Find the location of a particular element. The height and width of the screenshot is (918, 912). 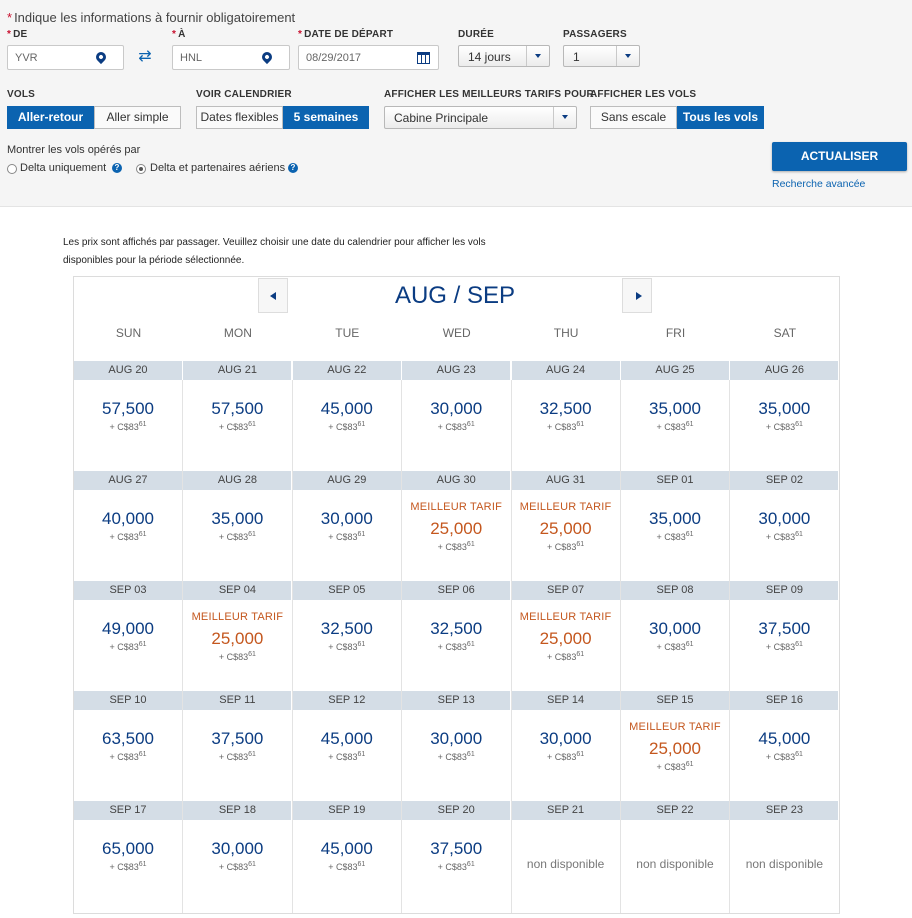

flexible-dates-toggle: Dates flexibles is located at coordinates (239, 117).